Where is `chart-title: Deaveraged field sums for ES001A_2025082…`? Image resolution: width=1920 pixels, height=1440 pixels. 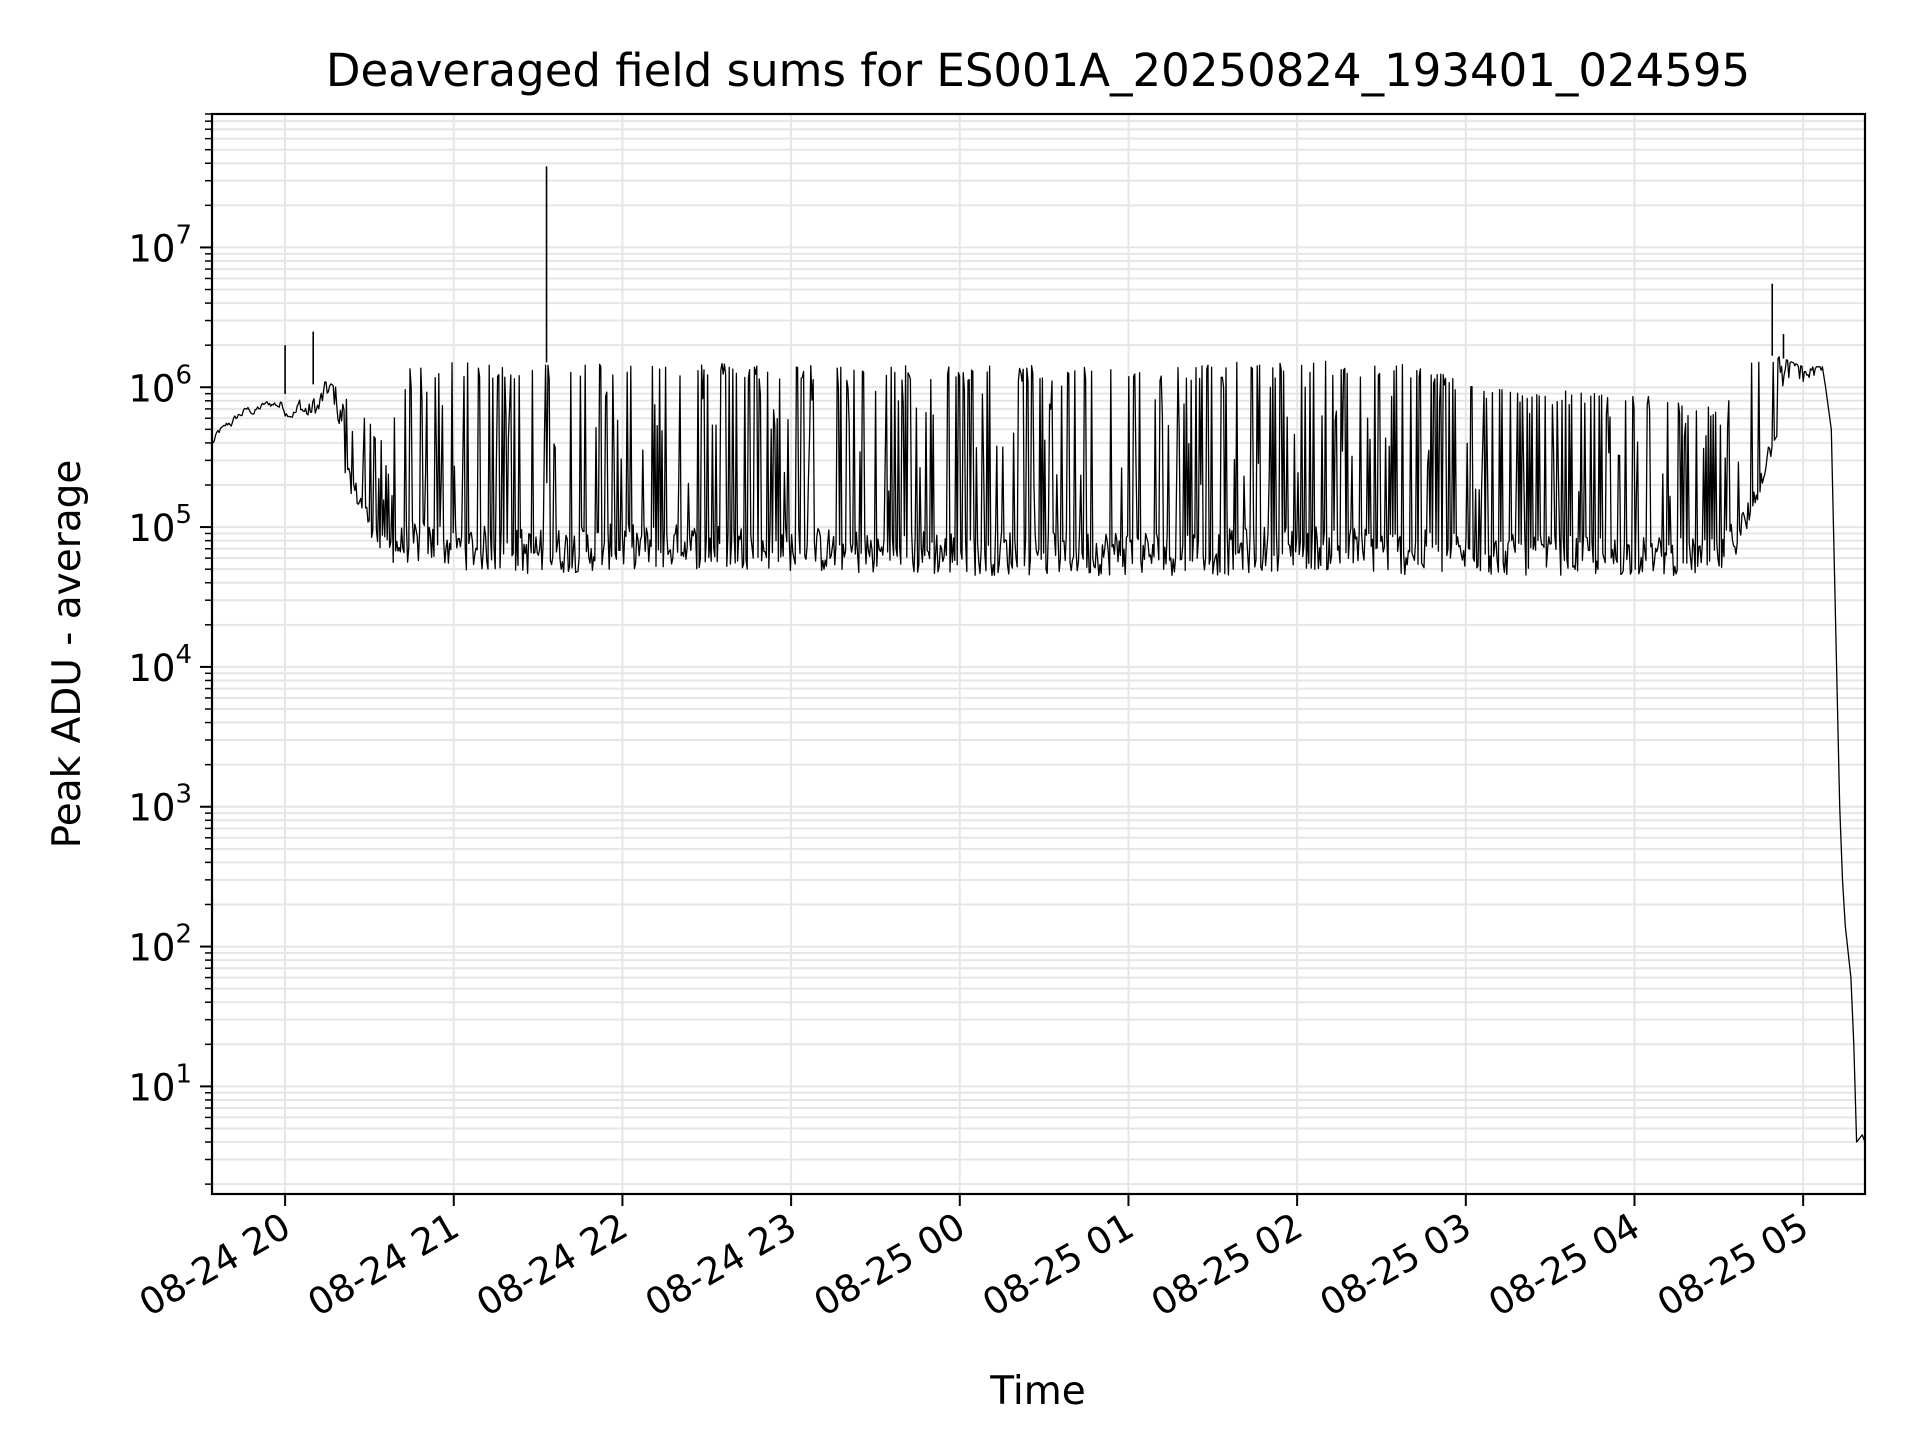
chart-title: Deaveraged field sums for ES001A_2025082… is located at coordinates (1038, 70).